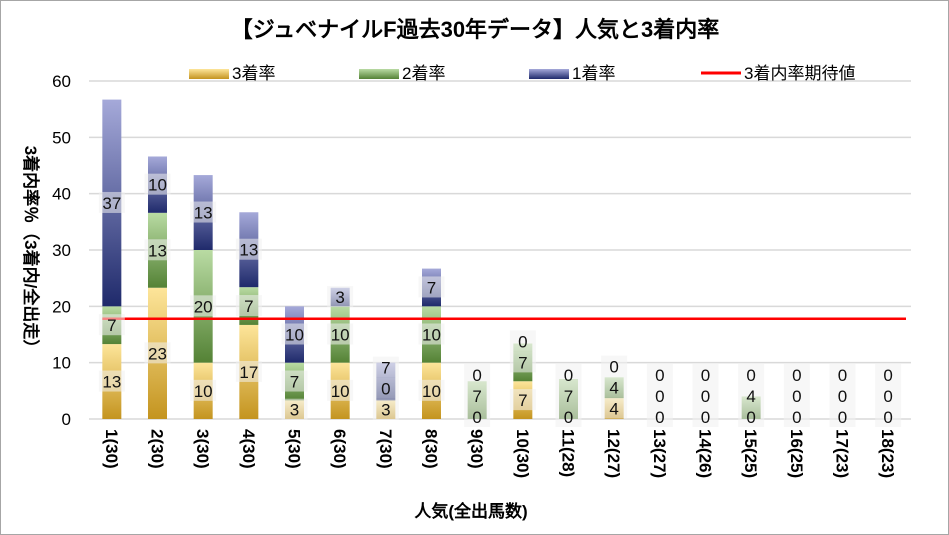 The height and width of the screenshot is (535, 949). Describe the element at coordinates (431, 449) in the screenshot. I see `x-tick-label: 8(30)` at that location.